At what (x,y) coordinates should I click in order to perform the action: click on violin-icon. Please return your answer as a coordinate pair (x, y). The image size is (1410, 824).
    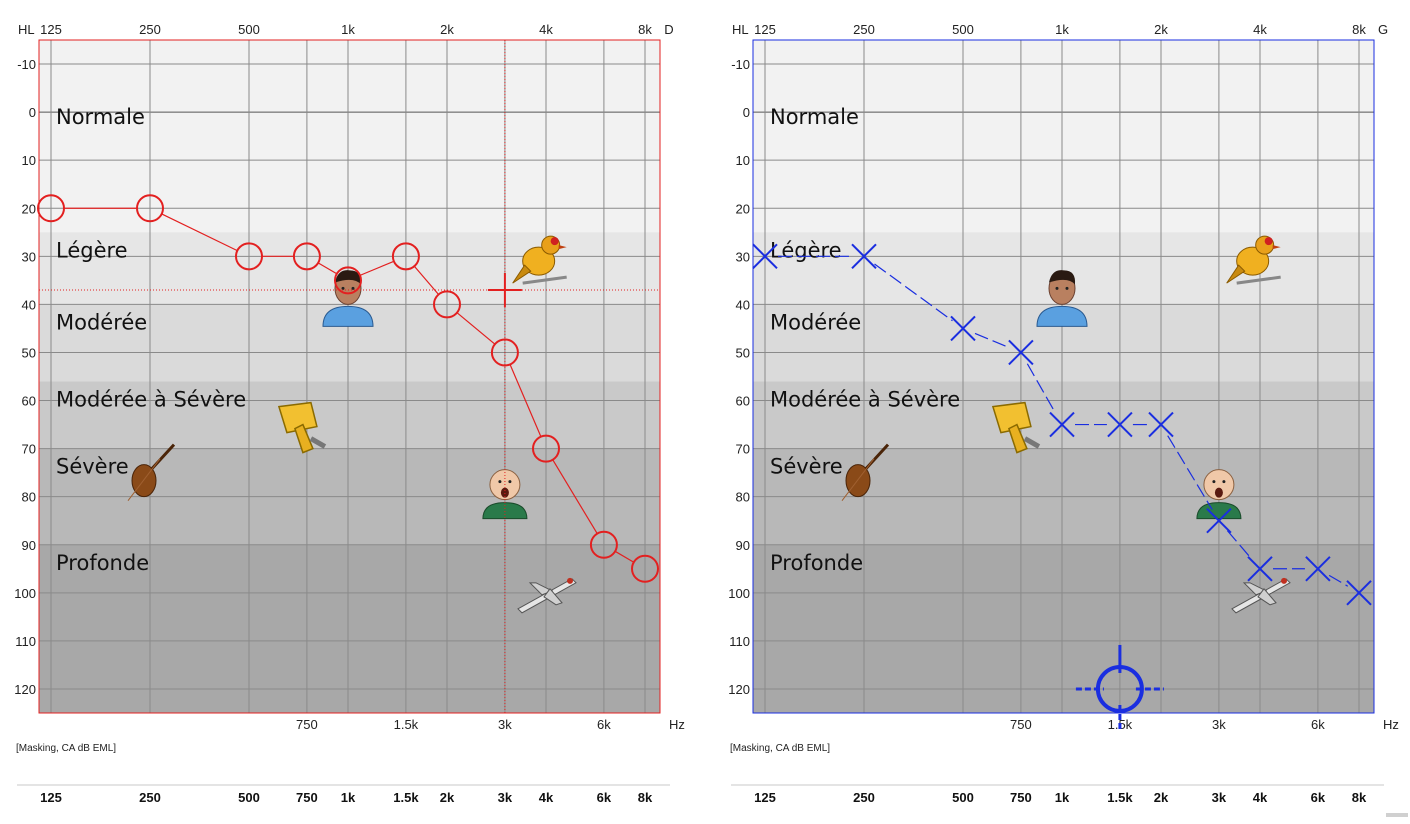
    Looking at the image, I should click on (151, 472).